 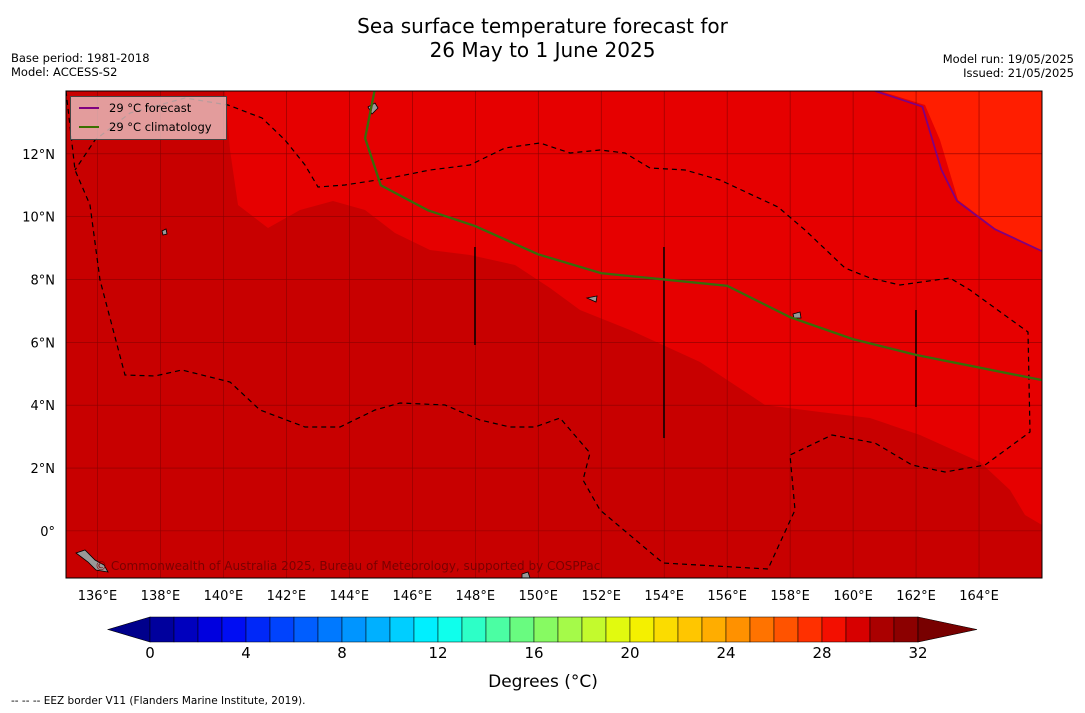 What do you see at coordinates (80, 58) in the screenshot?
I see `base-period-text: Base period: 1981-2018` at bounding box center [80, 58].